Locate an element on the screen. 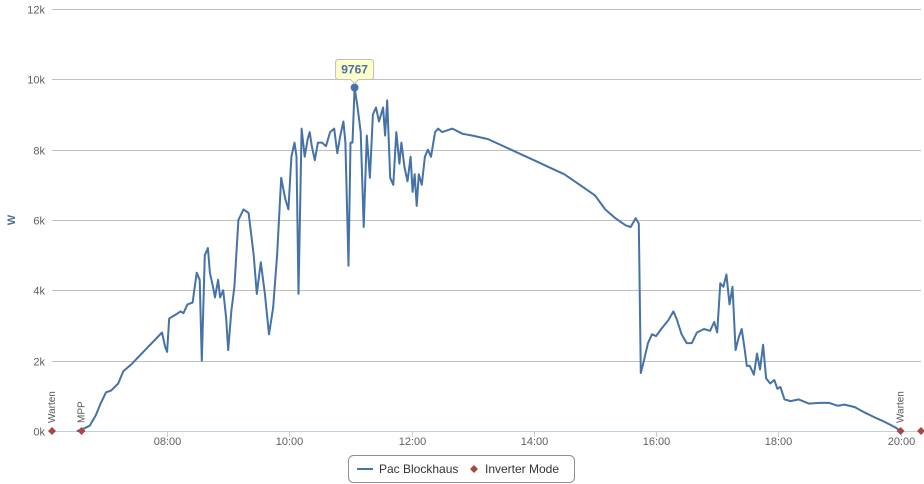 The width and height of the screenshot is (924, 484). x-tick-label: 20:00 is located at coordinates (902, 442).